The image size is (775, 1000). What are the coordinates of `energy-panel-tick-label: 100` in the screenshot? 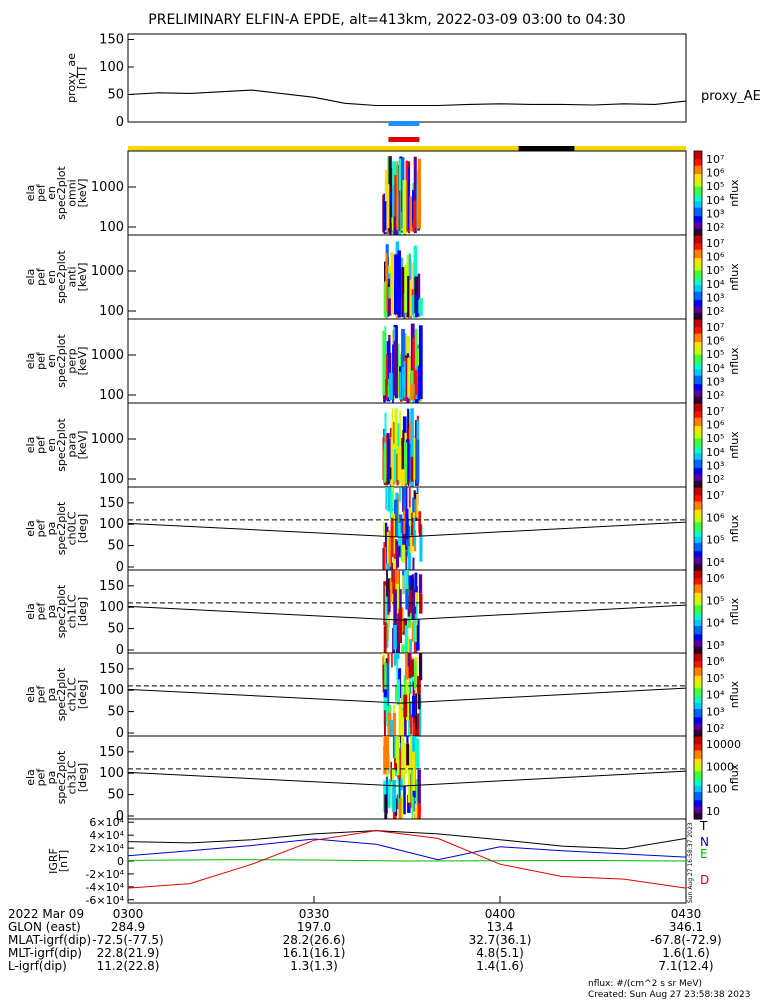 It's located at (111, 395).